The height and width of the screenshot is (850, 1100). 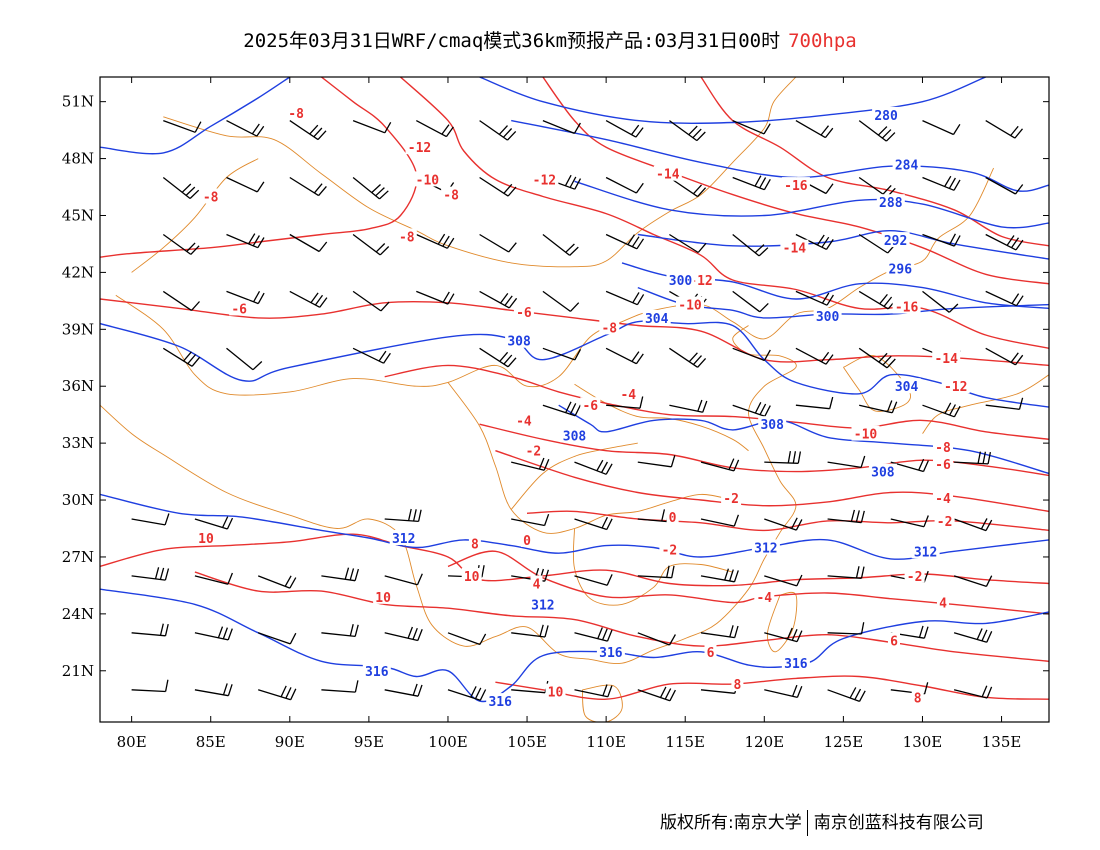 I want to click on y-tick-label: 33N, so click(x=78, y=443).